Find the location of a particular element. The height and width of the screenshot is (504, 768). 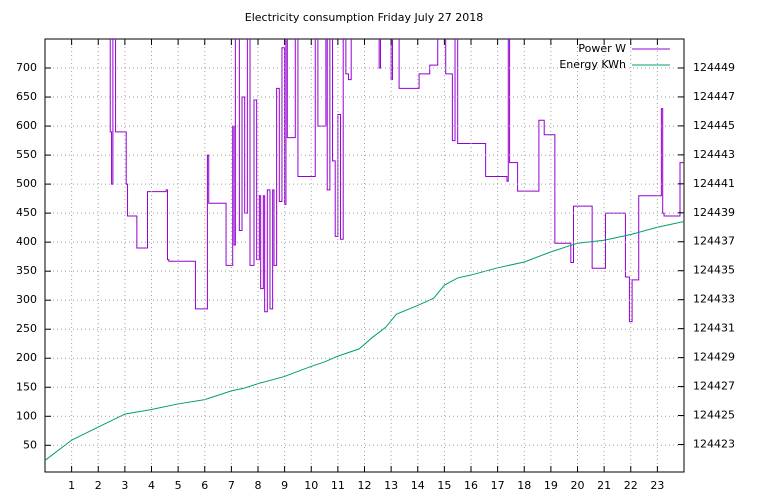

x-tick-label: 23 is located at coordinates (657, 485).